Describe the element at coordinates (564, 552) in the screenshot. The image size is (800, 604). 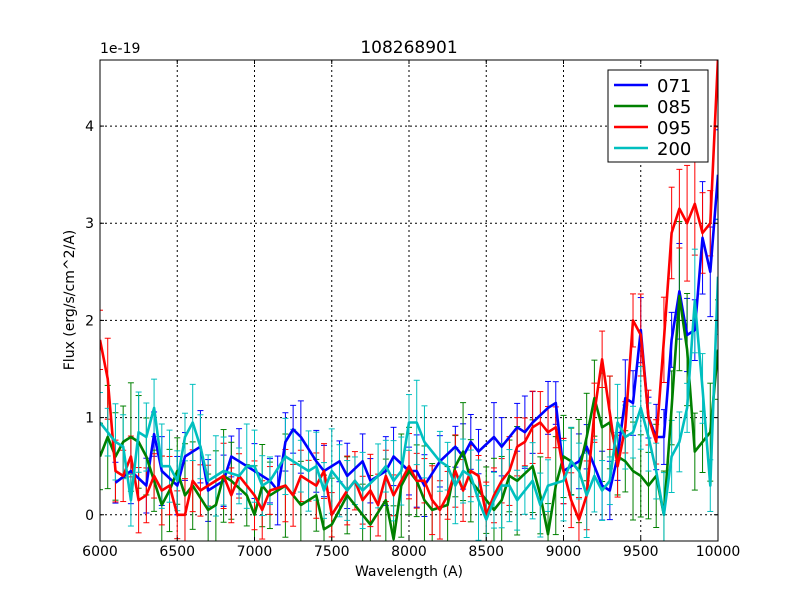
I see `x-tick-label: 9000` at that location.